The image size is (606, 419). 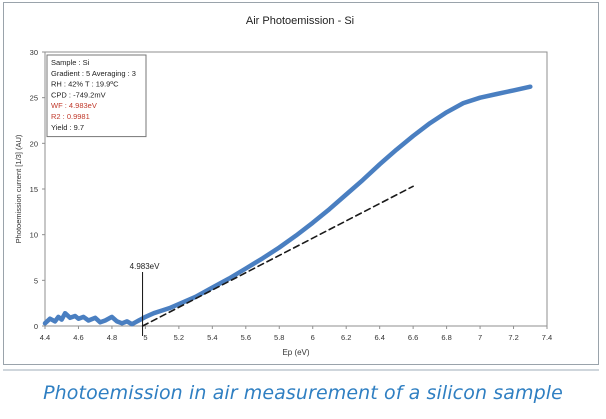 What do you see at coordinates (145, 266) in the screenshot?
I see `threshold-label: 4.983eV` at bounding box center [145, 266].